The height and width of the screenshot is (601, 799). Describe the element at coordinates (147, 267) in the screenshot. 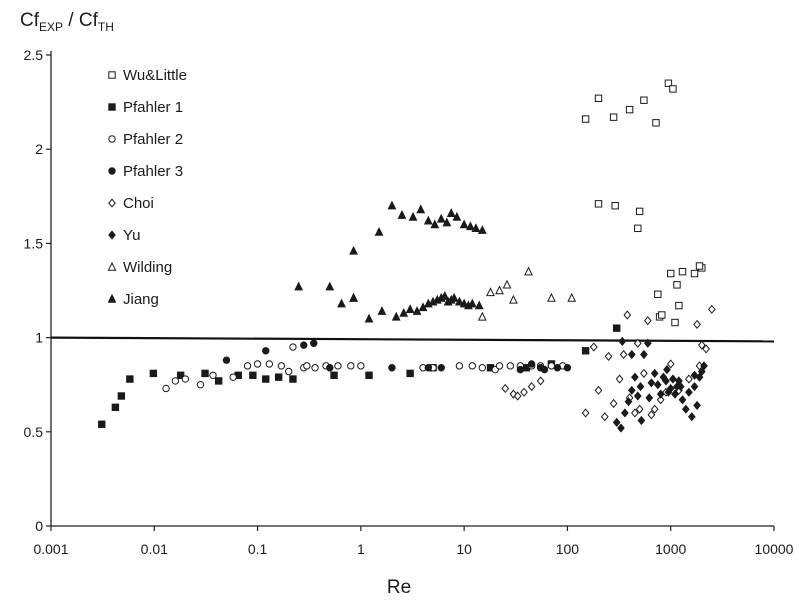

I see `legend-label: Wilding` at that location.